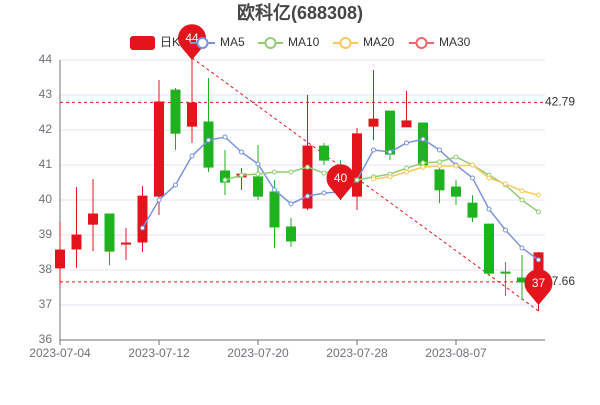 The width and height of the screenshot is (600, 405). Describe the element at coordinates (159, 353) in the screenshot. I see `x-tick-label: 2023-07-12` at that location.